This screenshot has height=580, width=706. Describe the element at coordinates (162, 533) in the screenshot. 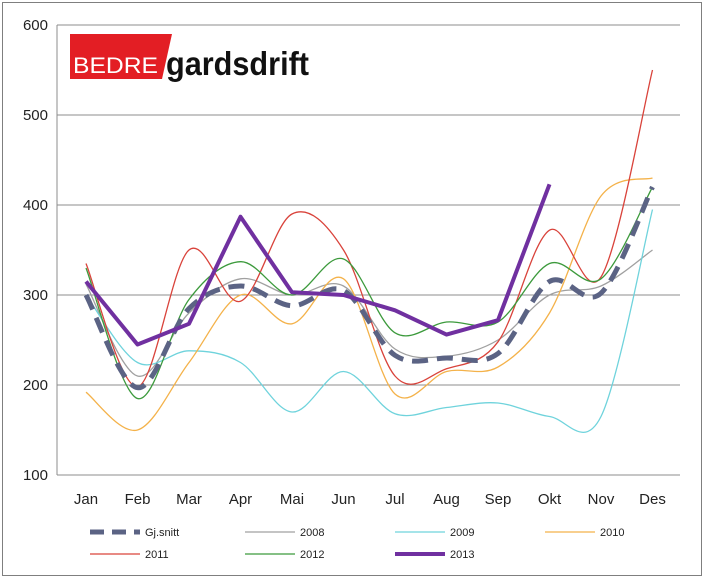

I see `legend-label: Gj.snitt` at that location.